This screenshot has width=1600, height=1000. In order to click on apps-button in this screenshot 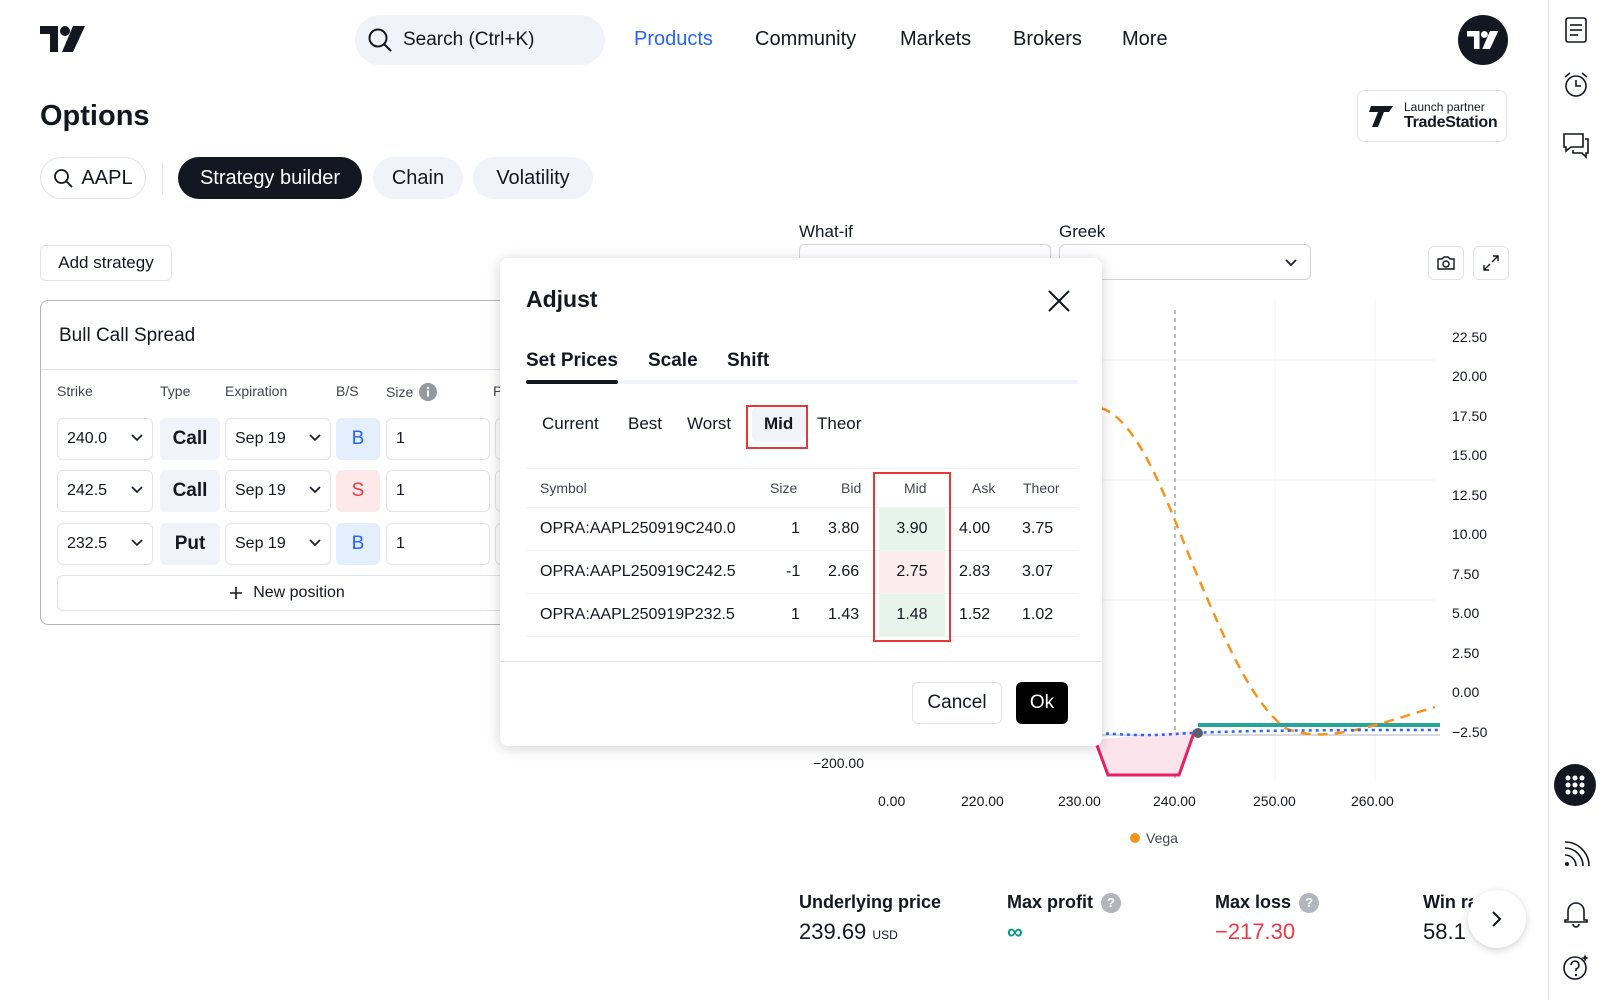, I will do `click(1575, 785)`.